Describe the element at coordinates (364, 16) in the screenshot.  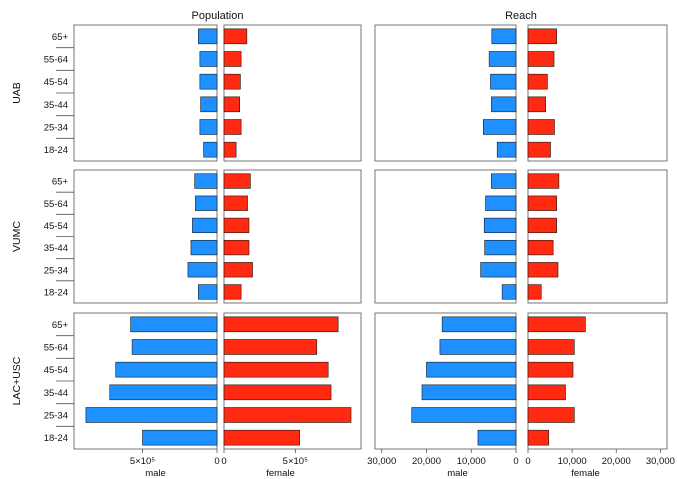
I see `column-titles: Population Reach` at that location.